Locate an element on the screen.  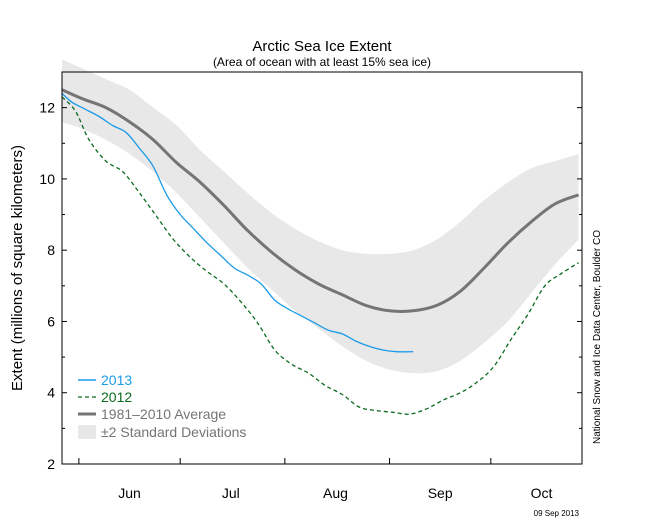
legend-label-2013: 2013 is located at coordinates (116, 380).